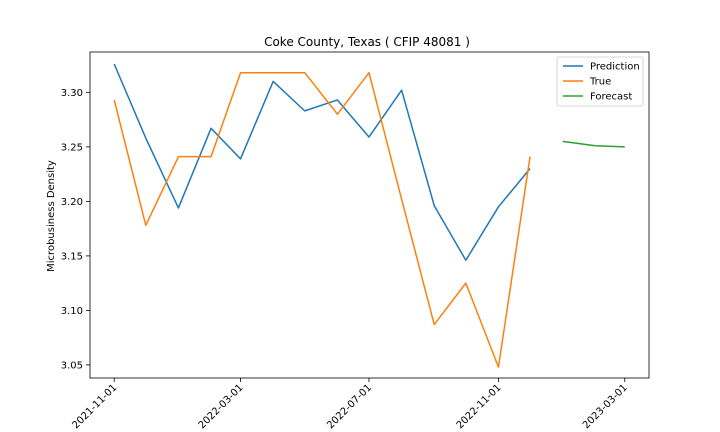 This screenshot has width=720, height=432. Describe the element at coordinates (72, 93) in the screenshot. I see `y-tick-label: 3.30` at that location.